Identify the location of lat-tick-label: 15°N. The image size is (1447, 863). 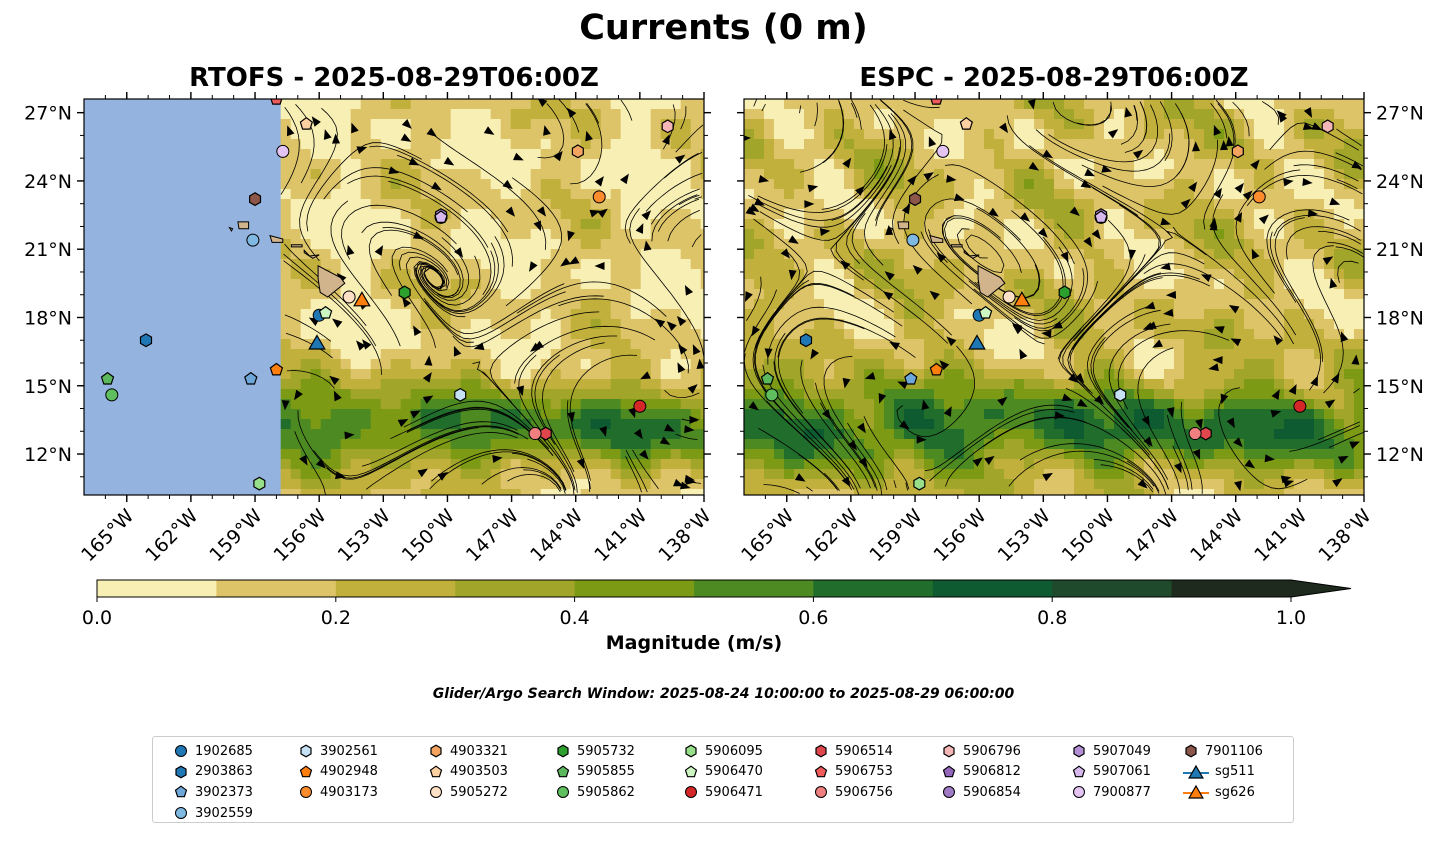
(48, 387).